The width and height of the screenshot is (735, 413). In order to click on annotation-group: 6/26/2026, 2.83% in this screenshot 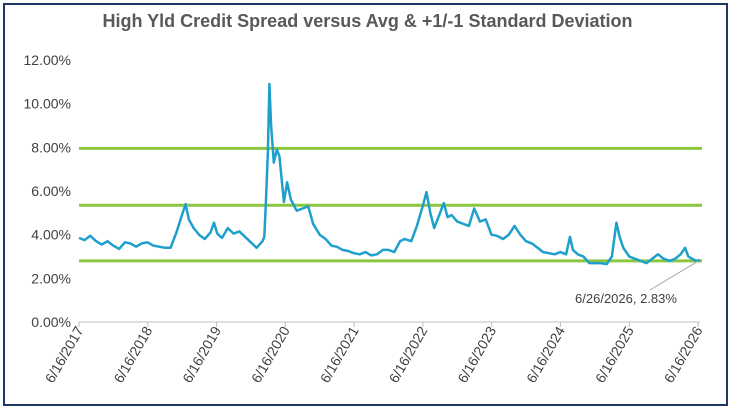, I will do `click(637, 283)`.